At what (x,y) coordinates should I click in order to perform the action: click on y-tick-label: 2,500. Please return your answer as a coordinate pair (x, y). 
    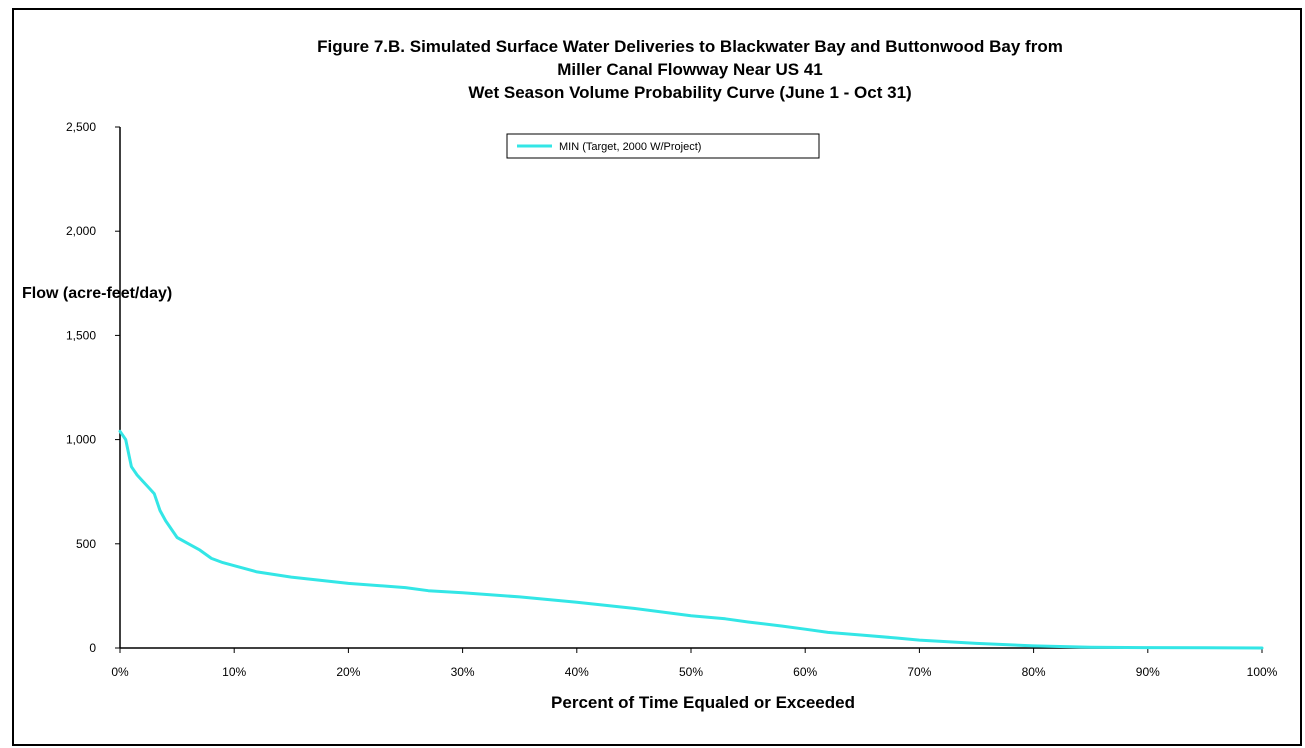
    Looking at the image, I should click on (81, 127).